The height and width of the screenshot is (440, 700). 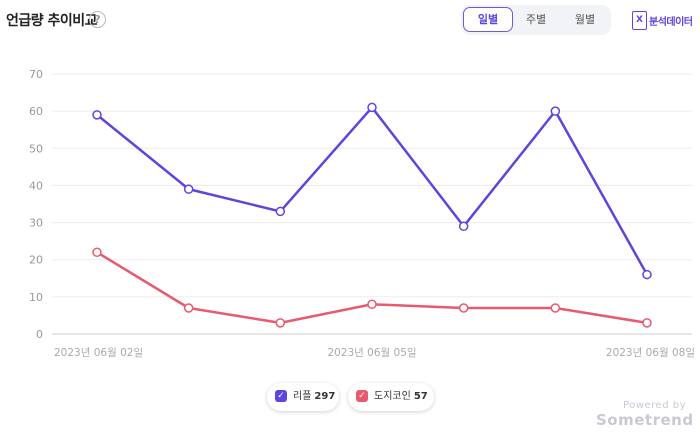 I want to click on tab-monthly: 월별, so click(x=585, y=19).